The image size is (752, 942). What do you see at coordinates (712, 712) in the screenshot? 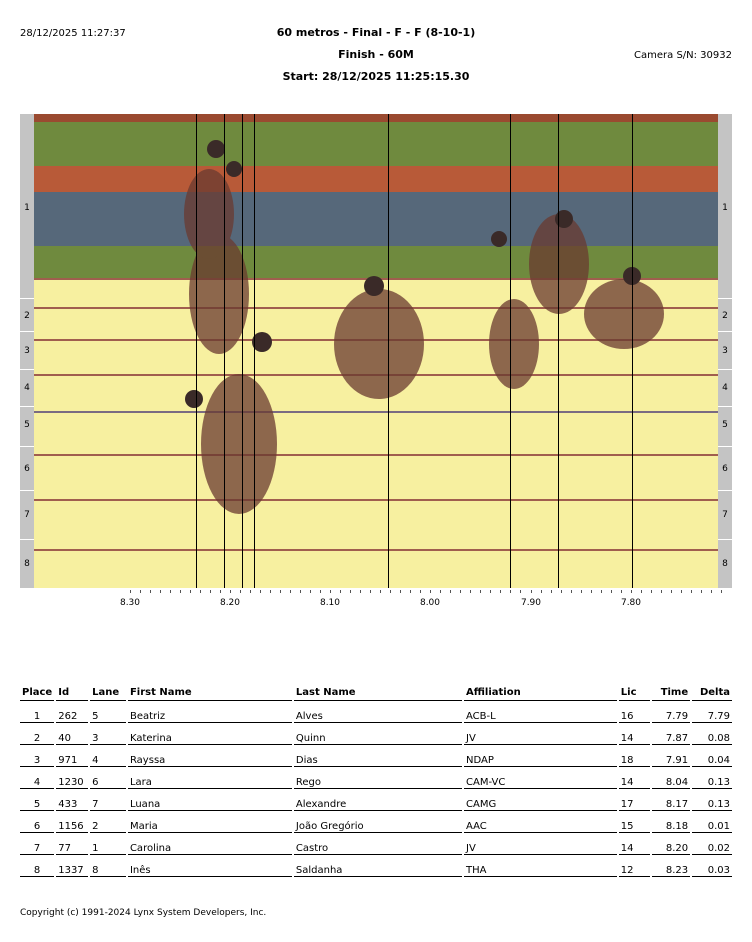
I see `table-cell: 7.79` at bounding box center [712, 712].